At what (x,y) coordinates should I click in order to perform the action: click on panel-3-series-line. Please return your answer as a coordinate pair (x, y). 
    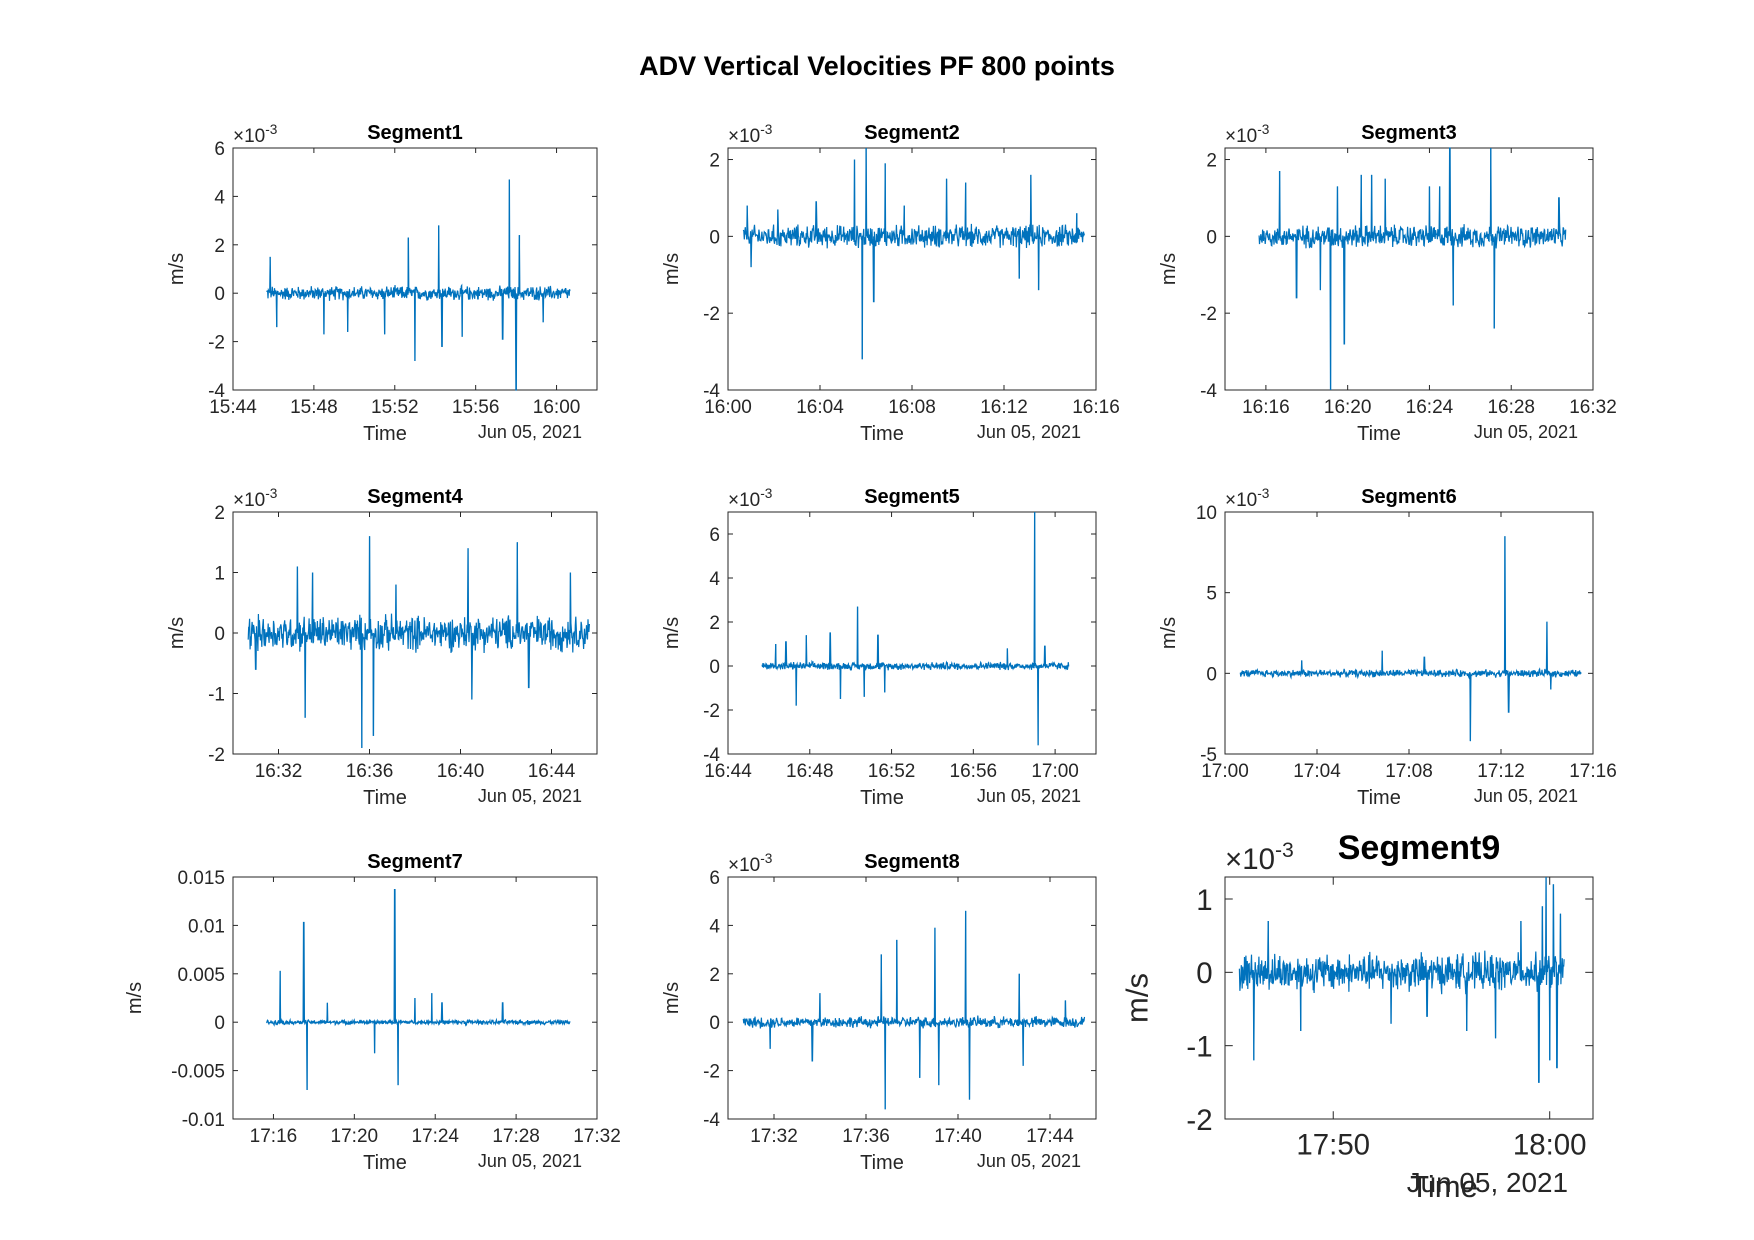
    Looking at the image, I should click on (1412, 269).